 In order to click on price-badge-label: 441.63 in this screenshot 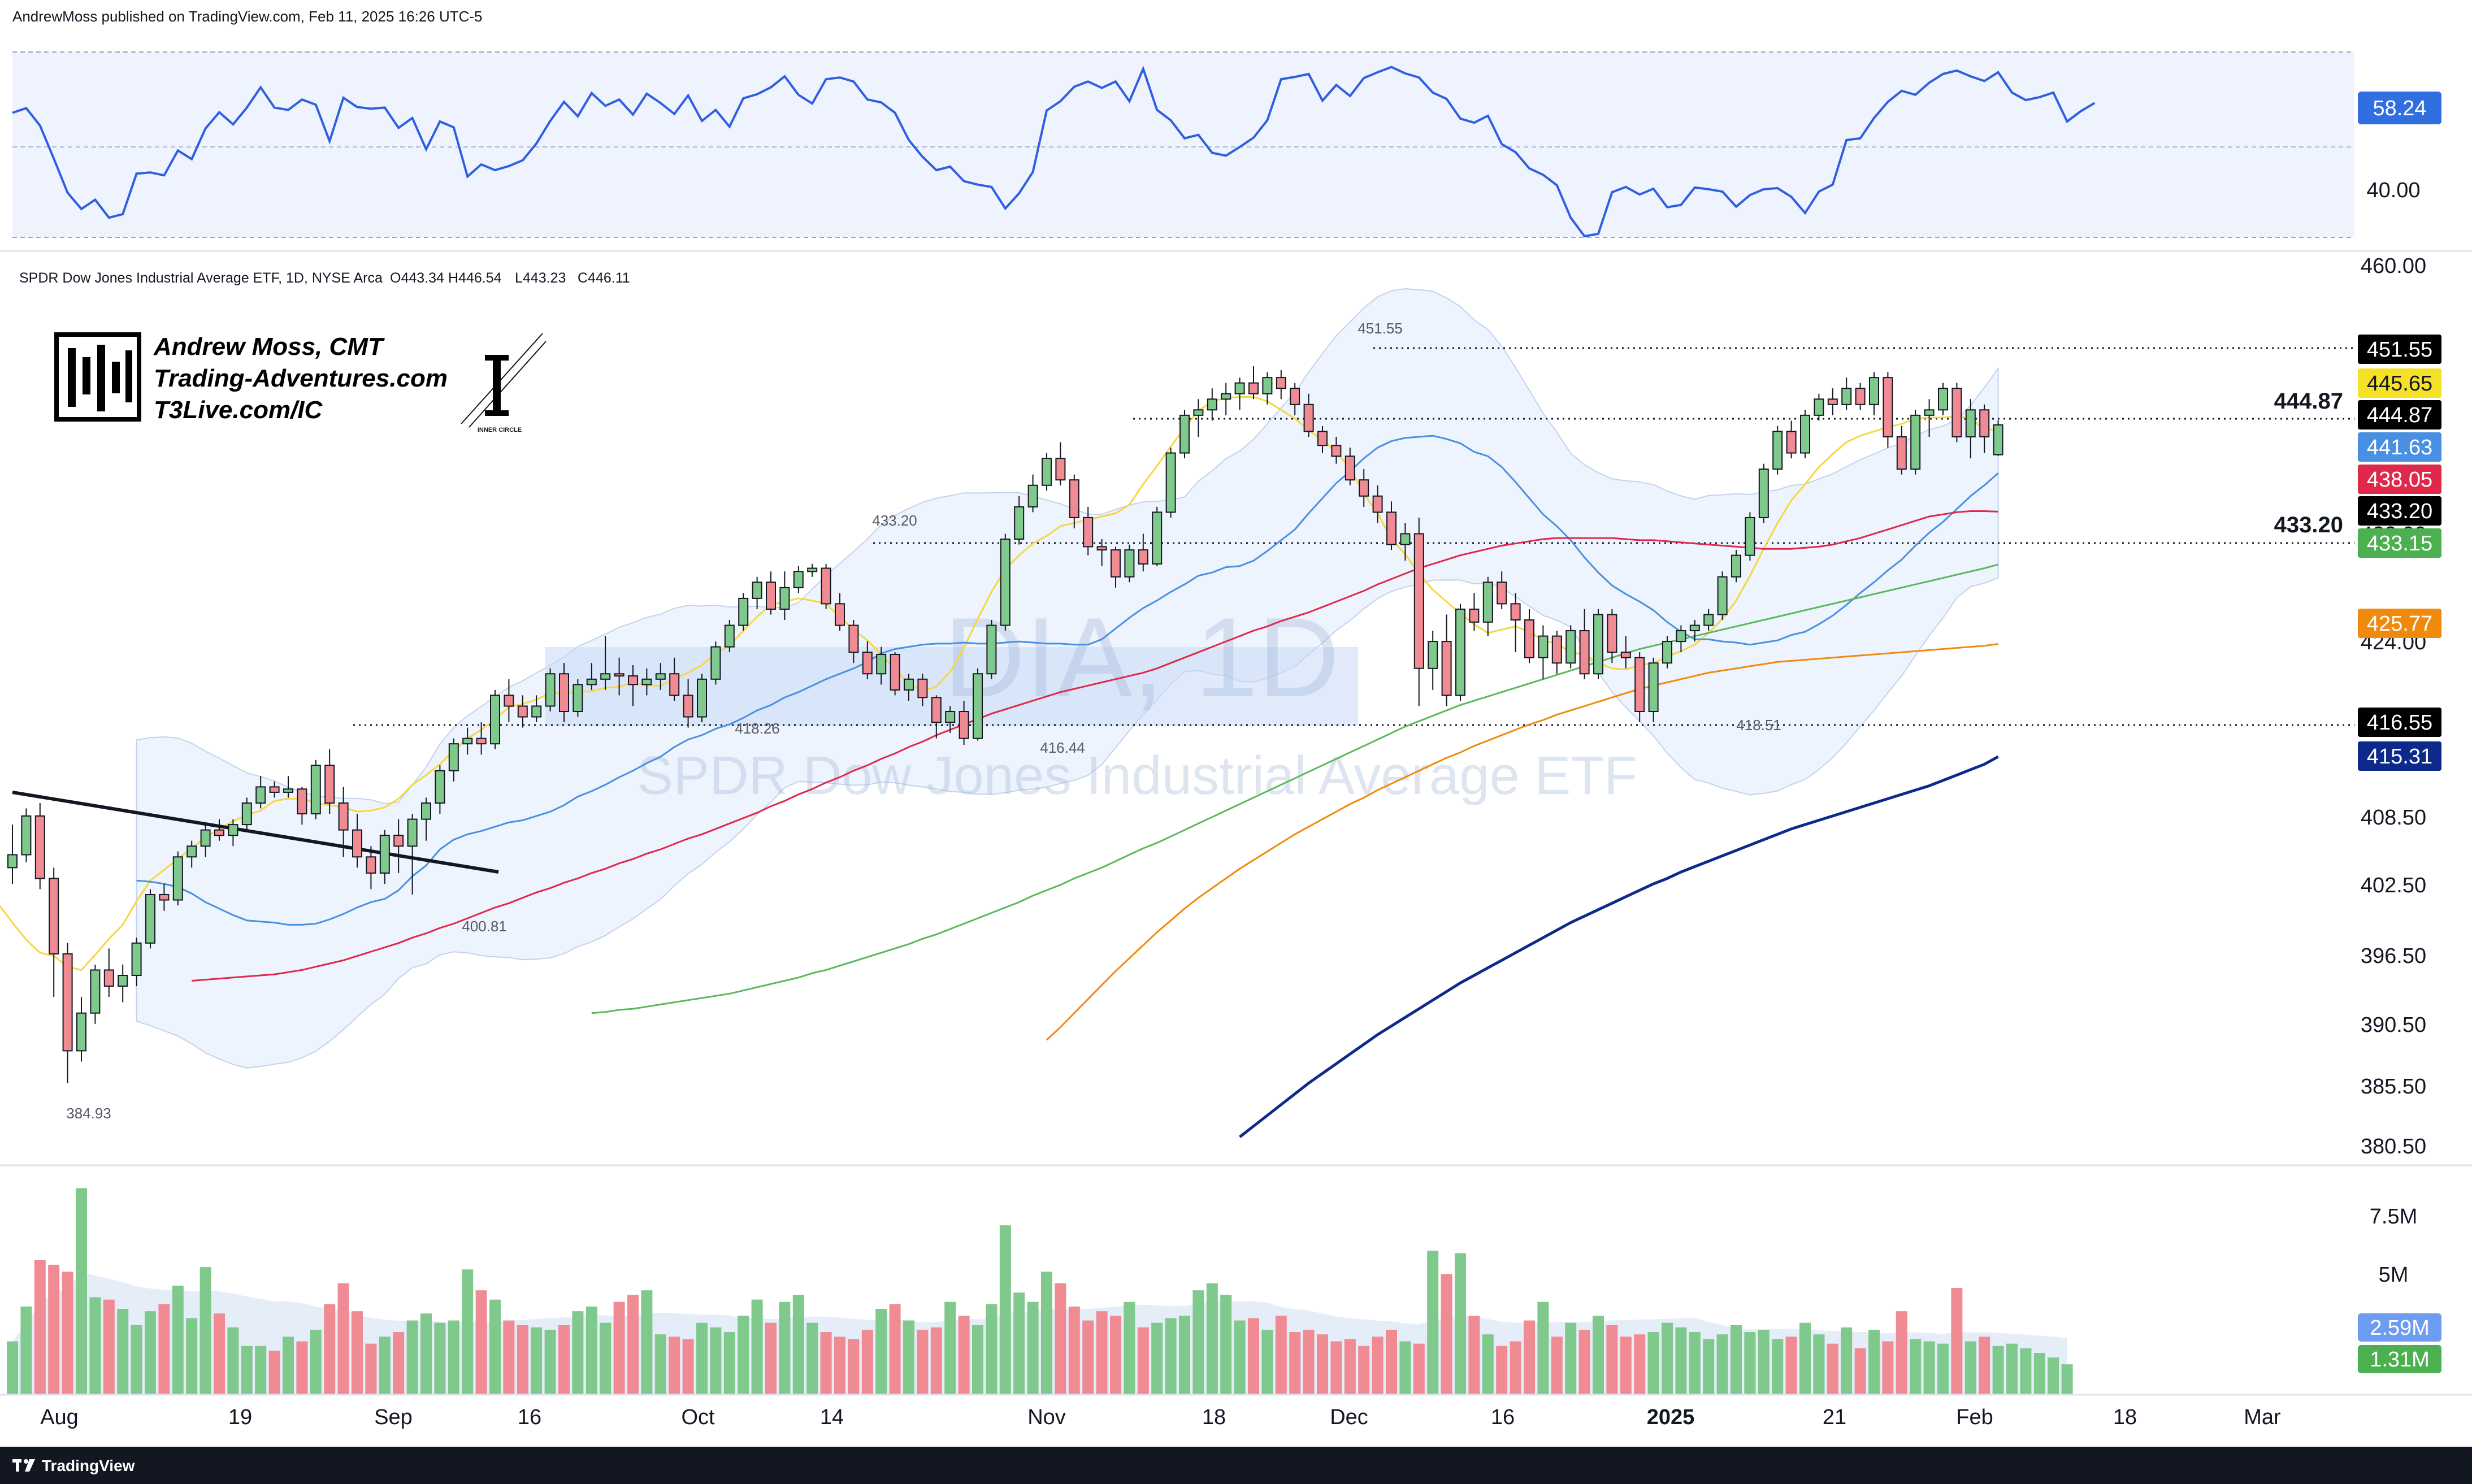, I will do `click(2400, 448)`.